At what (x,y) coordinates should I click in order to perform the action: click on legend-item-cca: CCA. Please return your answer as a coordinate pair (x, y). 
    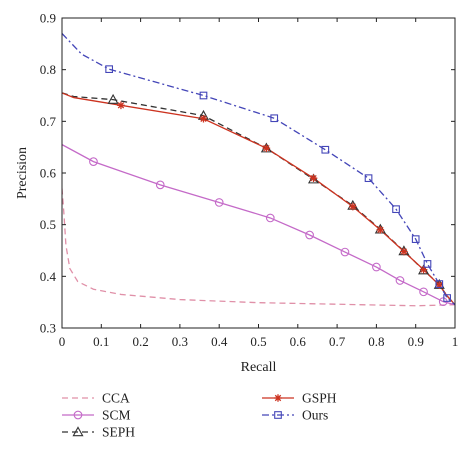
    Looking at the image, I should click on (96, 398).